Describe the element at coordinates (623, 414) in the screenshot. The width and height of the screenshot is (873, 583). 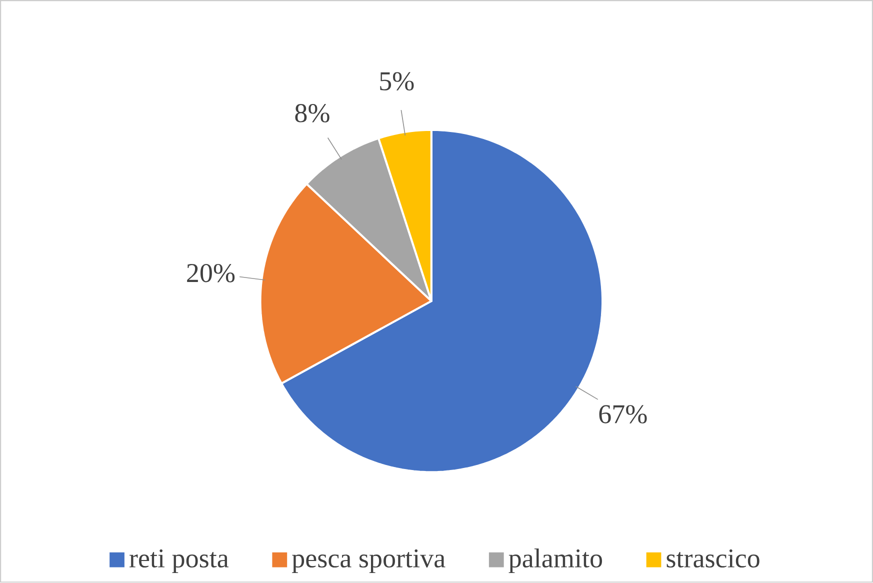
I see `data-label: 67%` at that location.